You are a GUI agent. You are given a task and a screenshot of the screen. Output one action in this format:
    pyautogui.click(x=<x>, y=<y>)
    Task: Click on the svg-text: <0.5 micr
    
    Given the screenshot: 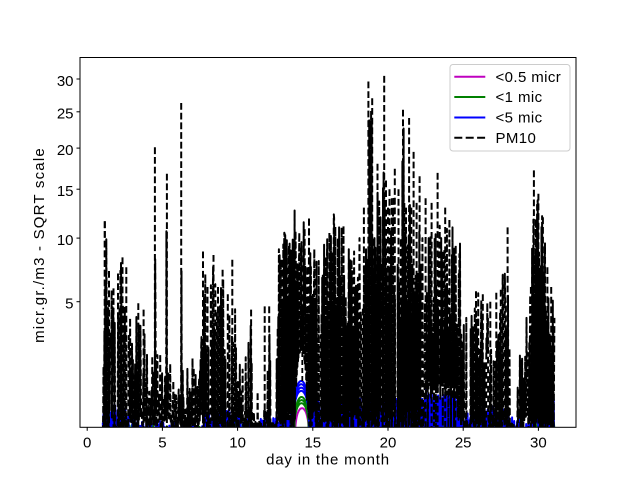 What is the action you would take?
    pyautogui.click(x=529, y=77)
    